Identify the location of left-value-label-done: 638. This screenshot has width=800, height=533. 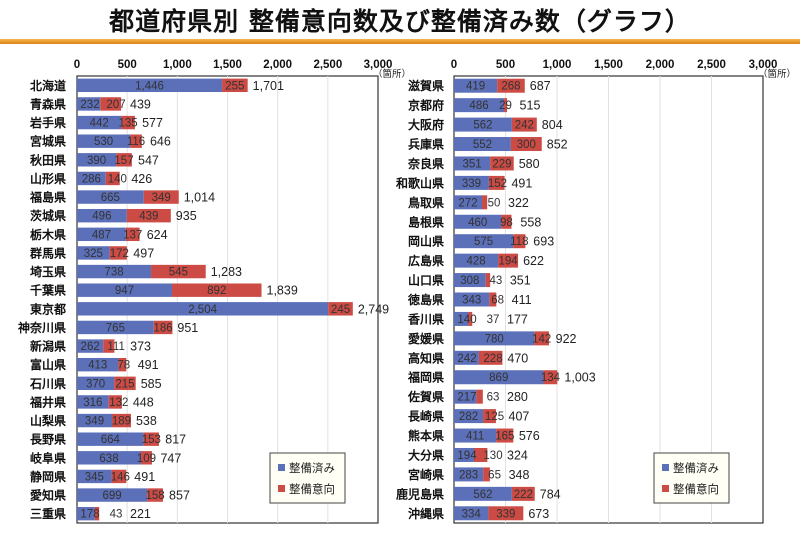
(108, 459).